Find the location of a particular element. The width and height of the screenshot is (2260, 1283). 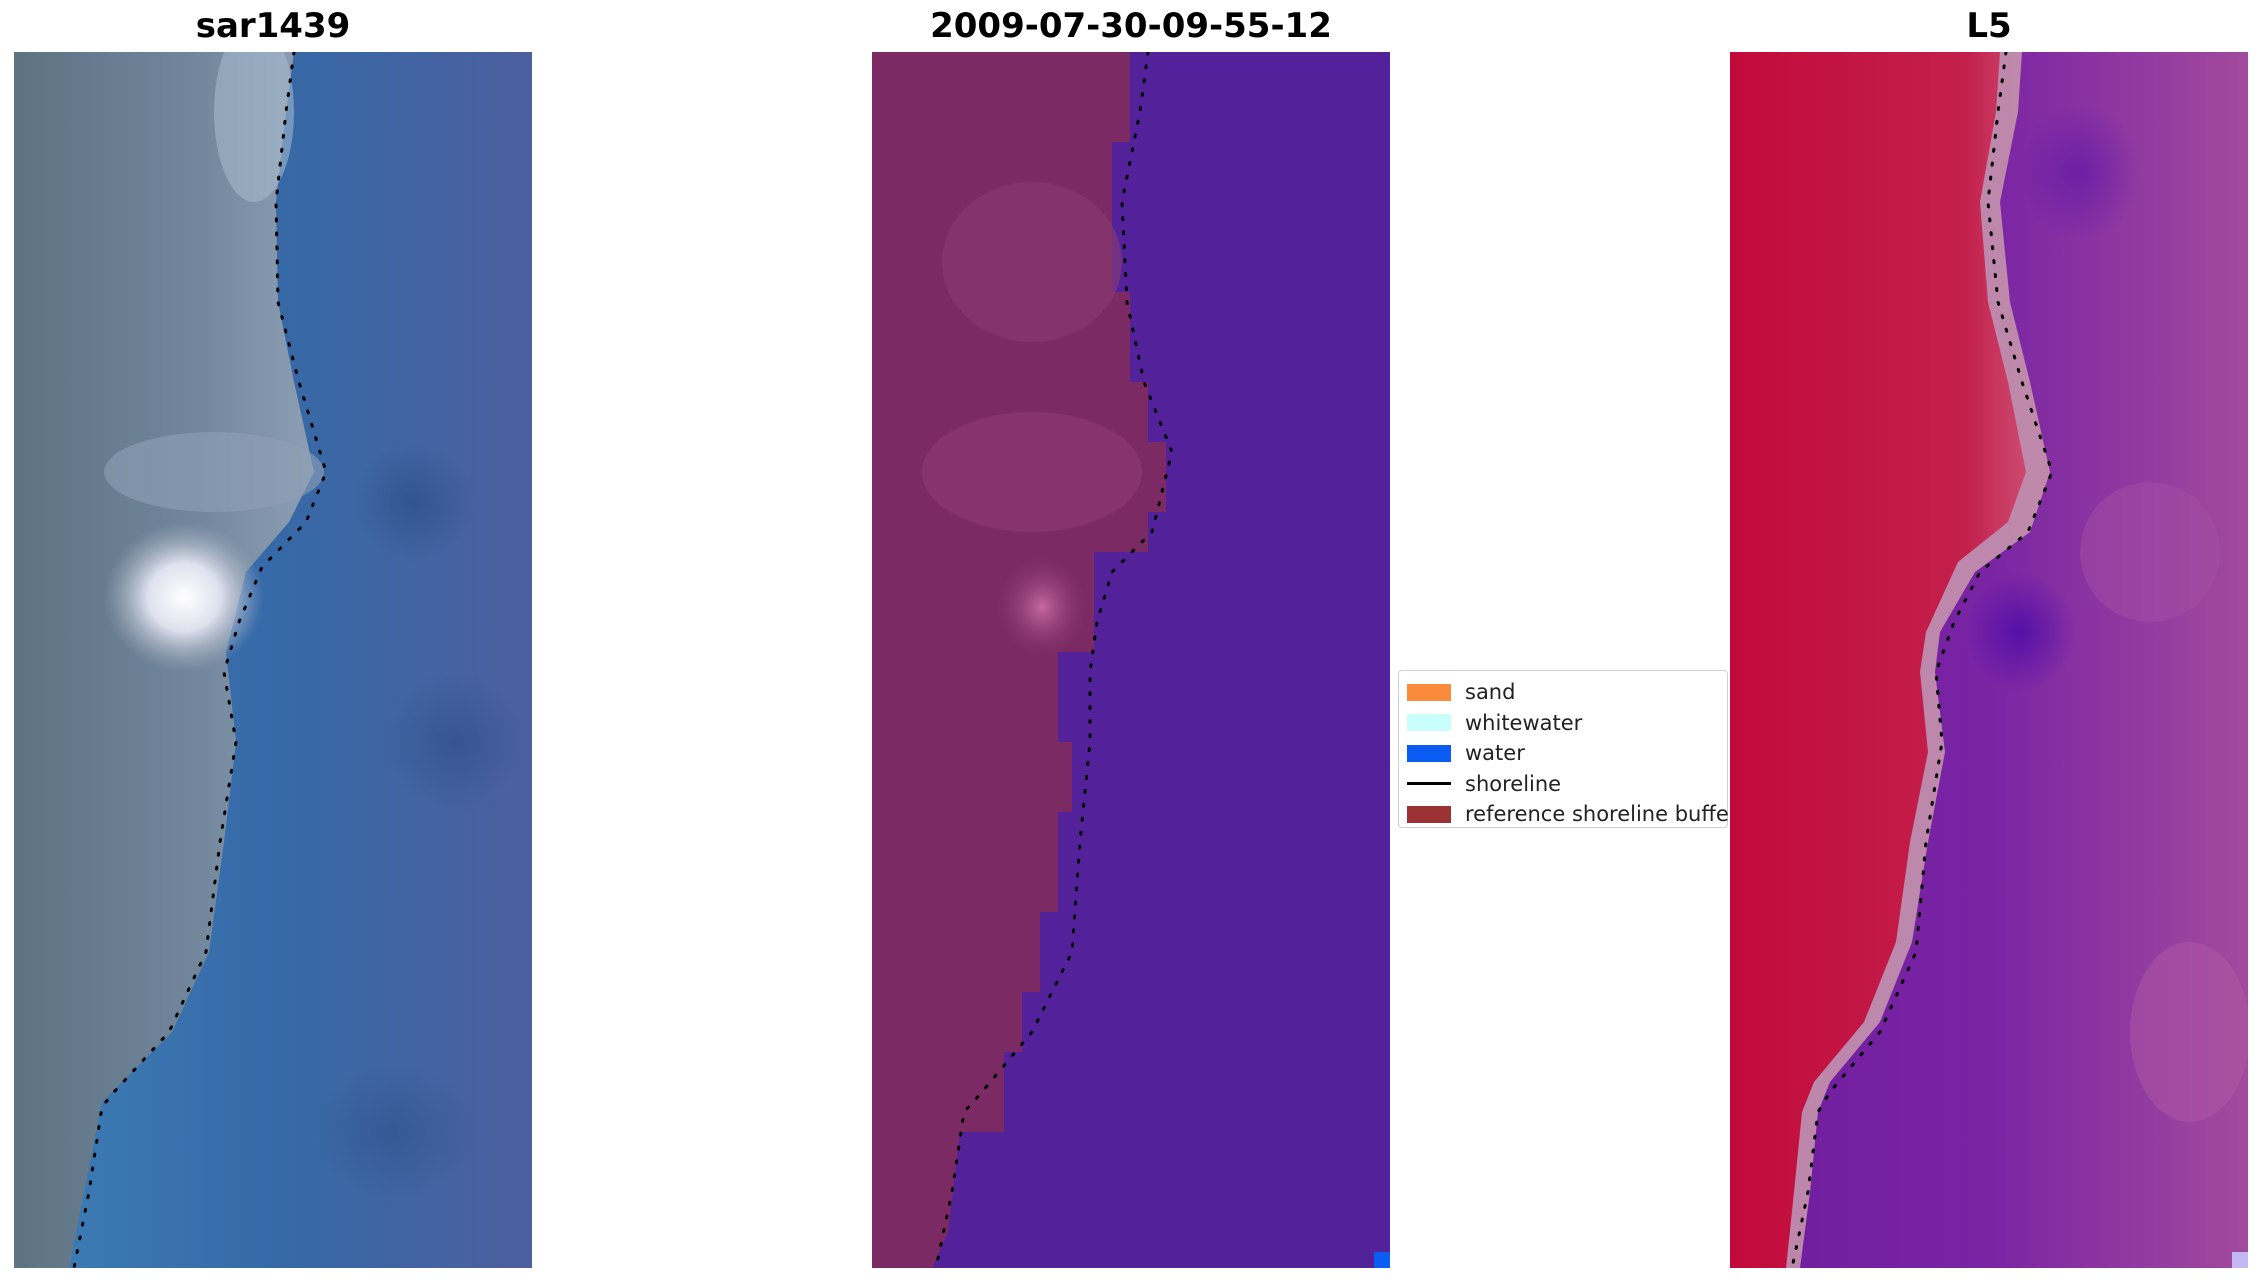

panel-title-false-color: L5 is located at coordinates (1989, 26).